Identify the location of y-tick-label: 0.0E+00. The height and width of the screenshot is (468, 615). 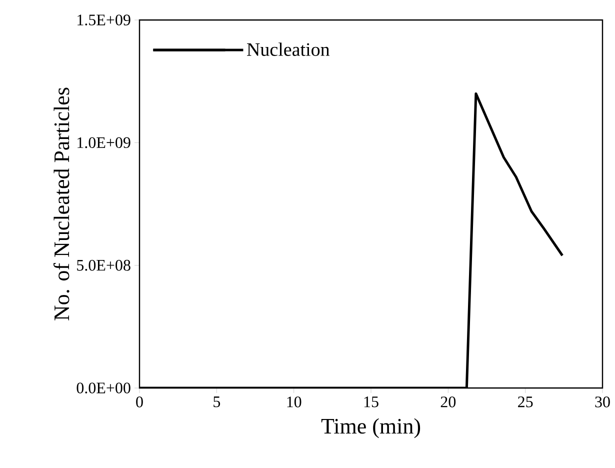
(103, 388).